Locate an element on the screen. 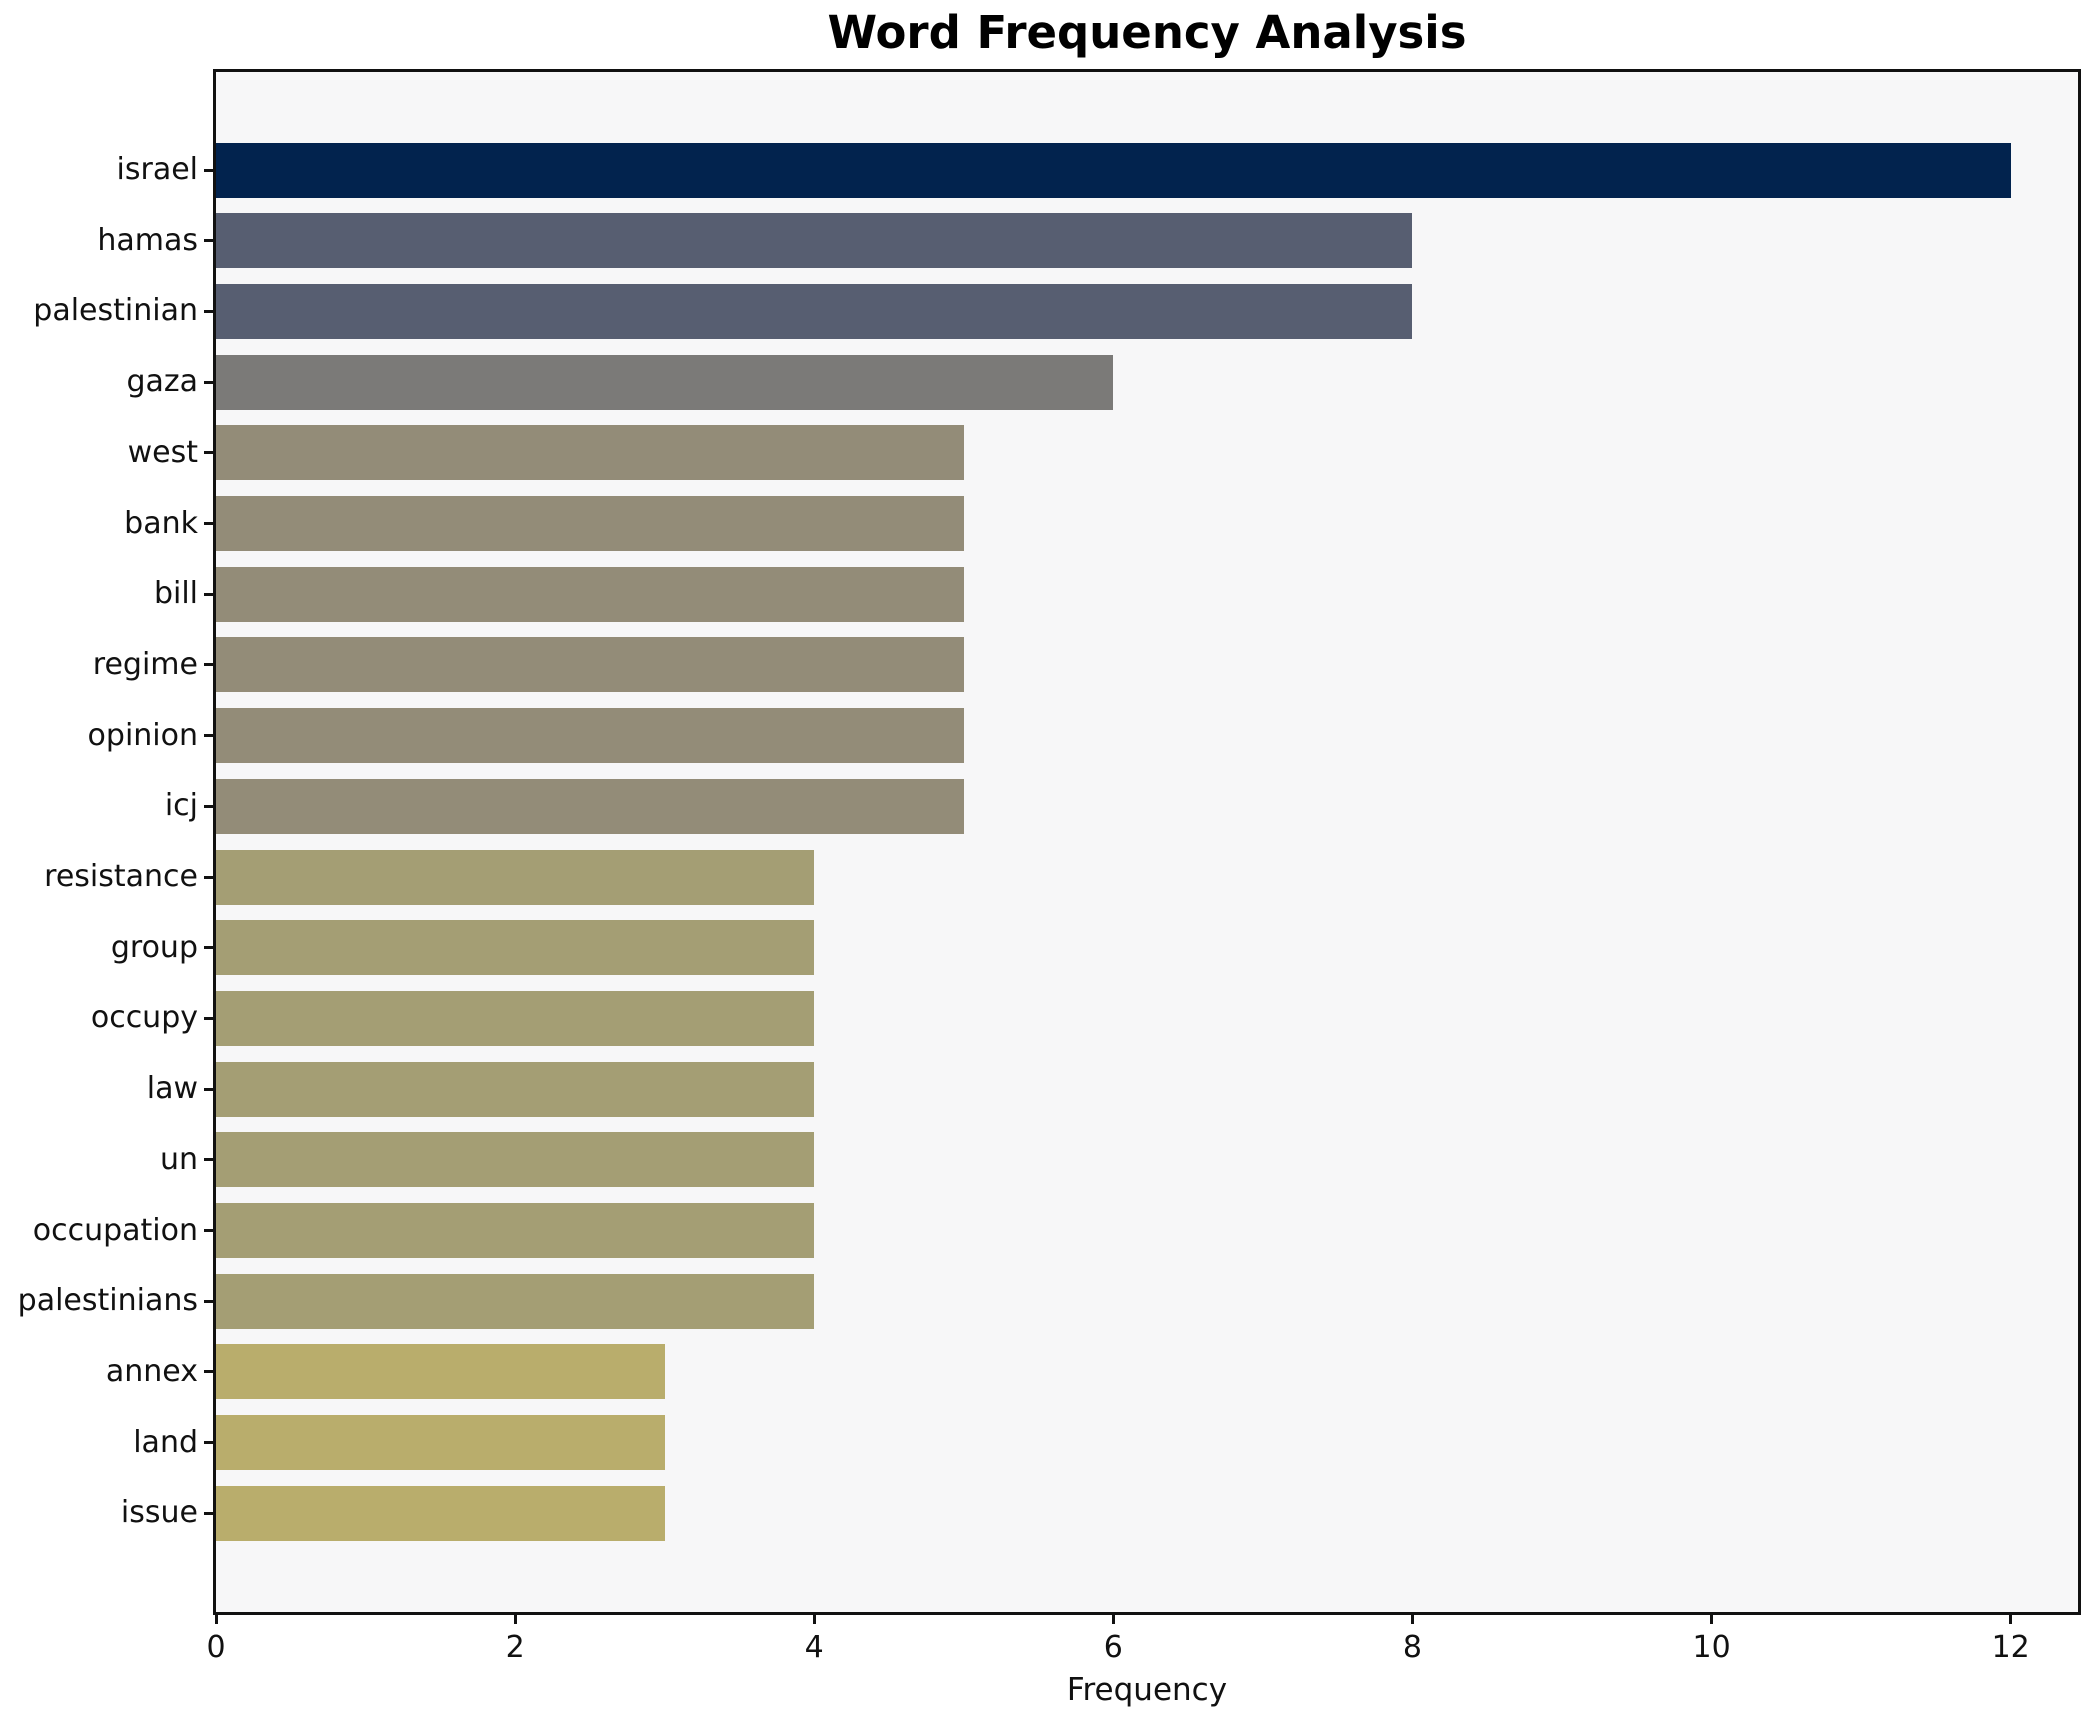 This screenshot has height=1722, width=2095. bar-west is located at coordinates (590, 453).